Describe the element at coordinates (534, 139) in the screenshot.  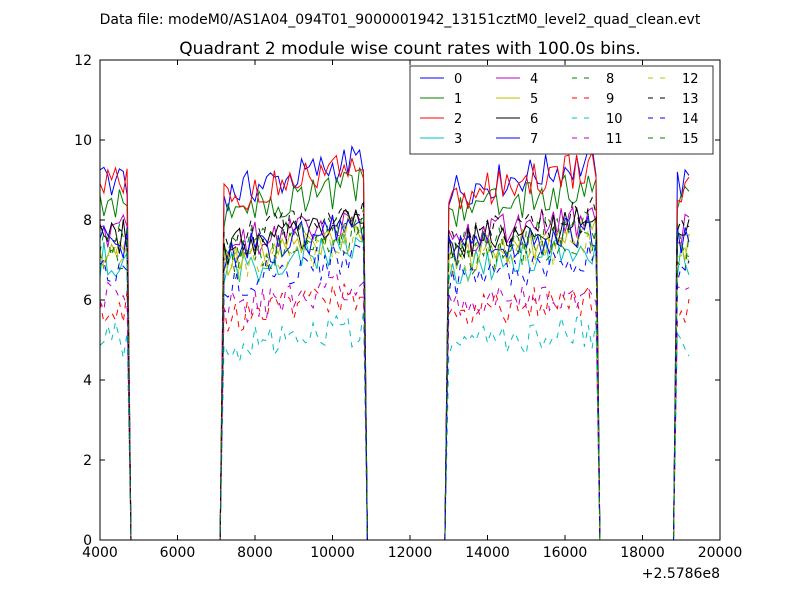
I see `legend-label-7: 7` at that location.